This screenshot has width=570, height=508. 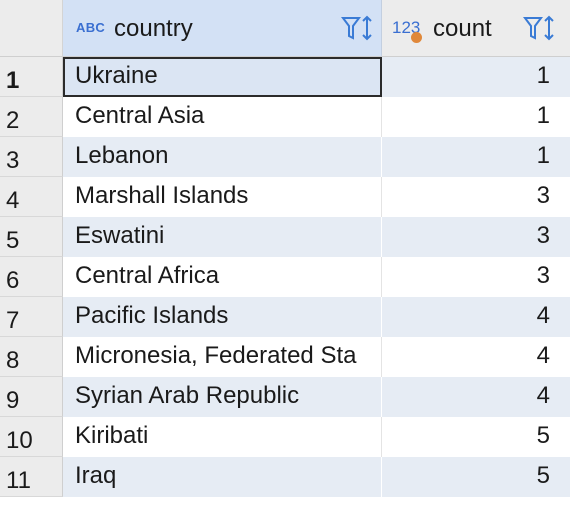 I want to click on partial-row-text: ‥ ‥ ‥, so click(x=105, y=504).